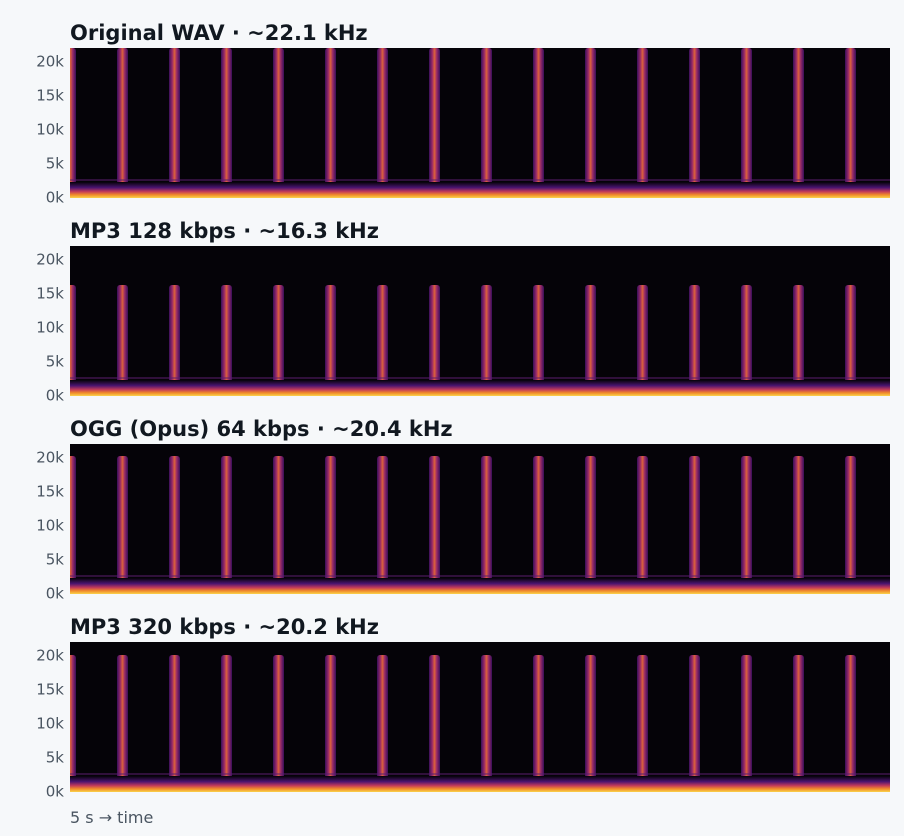 The image size is (904, 836). I want to click on panel-title: OGG (Opus) 64 kbps · ~20.4 kHz, so click(261, 429).